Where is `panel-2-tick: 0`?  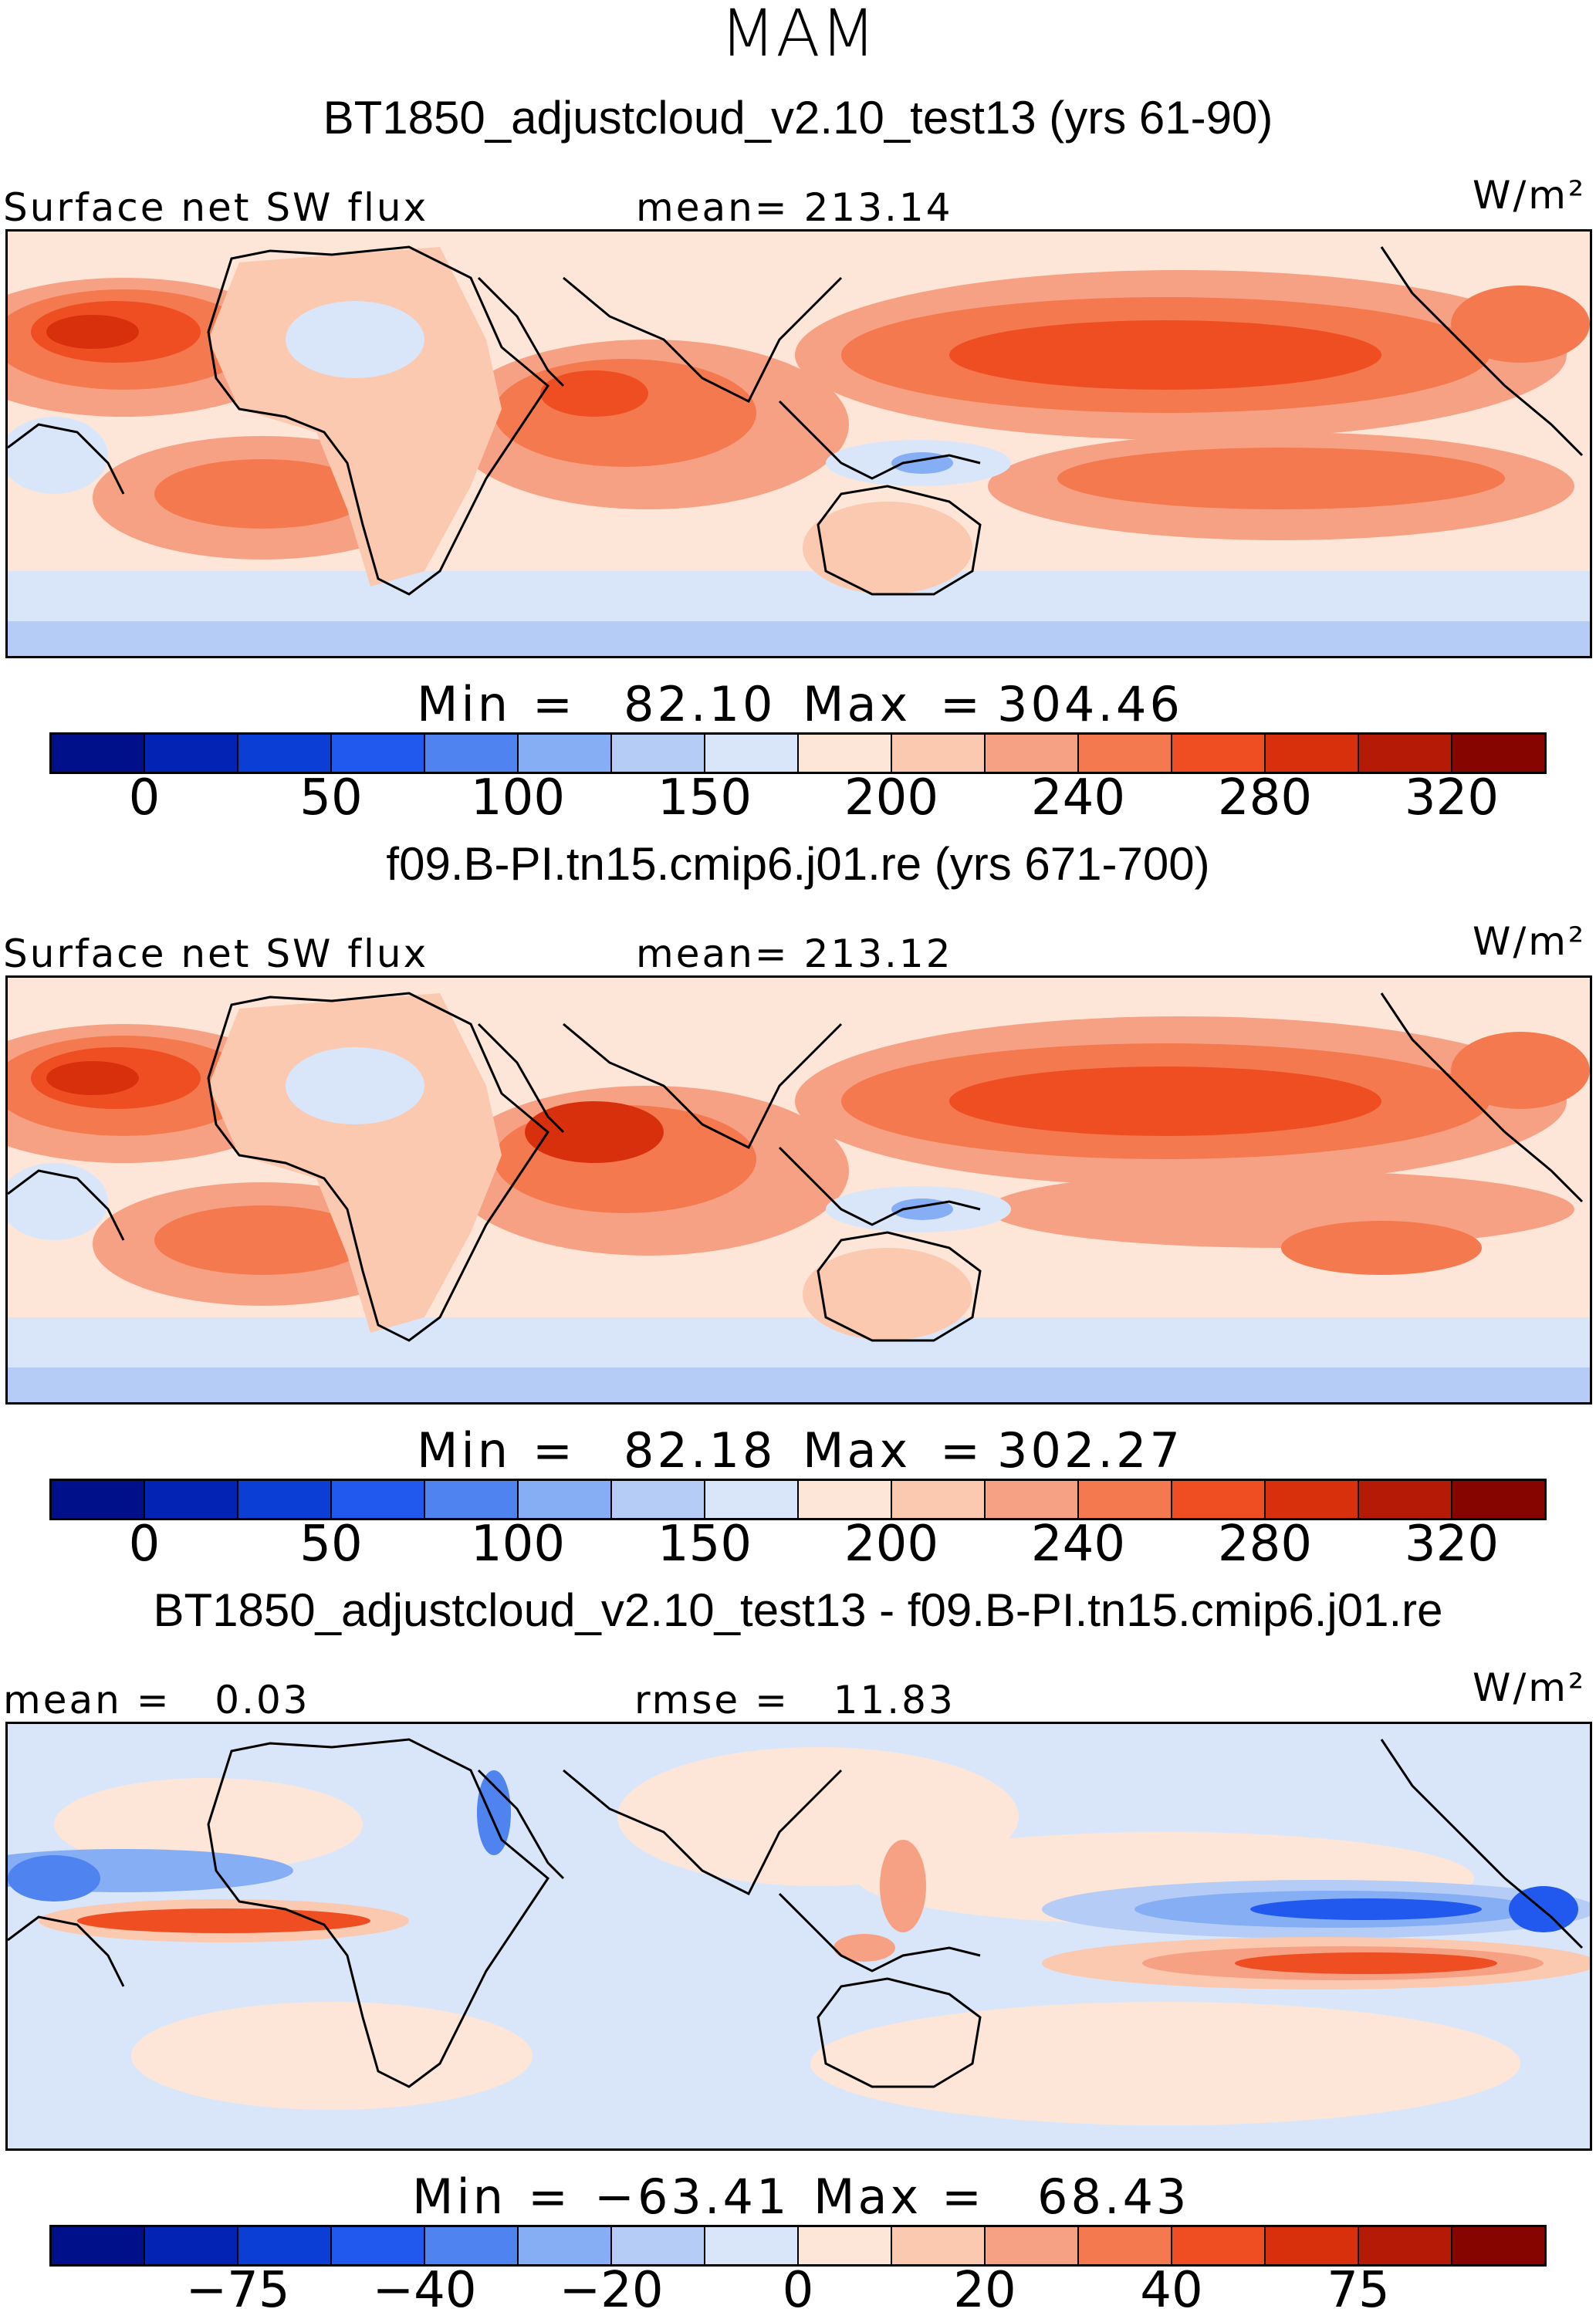
panel-2-tick: 0 is located at coordinates (144, 1544).